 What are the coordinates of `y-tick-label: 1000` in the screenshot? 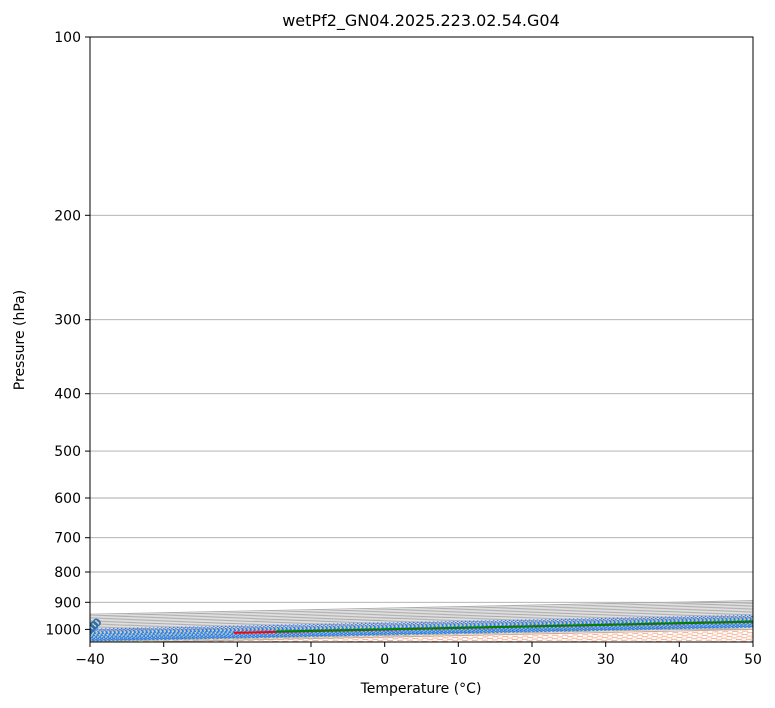 It's located at (63, 630).